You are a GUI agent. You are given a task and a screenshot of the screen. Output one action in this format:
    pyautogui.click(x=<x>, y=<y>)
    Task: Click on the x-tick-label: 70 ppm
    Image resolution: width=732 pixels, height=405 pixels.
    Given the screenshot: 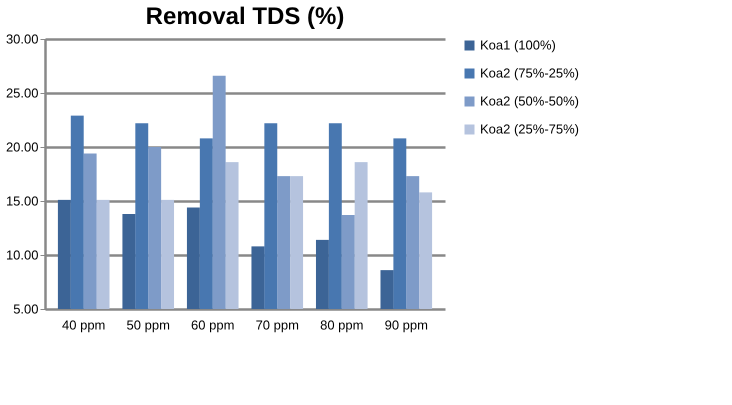 What is the action you would take?
    pyautogui.click(x=277, y=325)
    